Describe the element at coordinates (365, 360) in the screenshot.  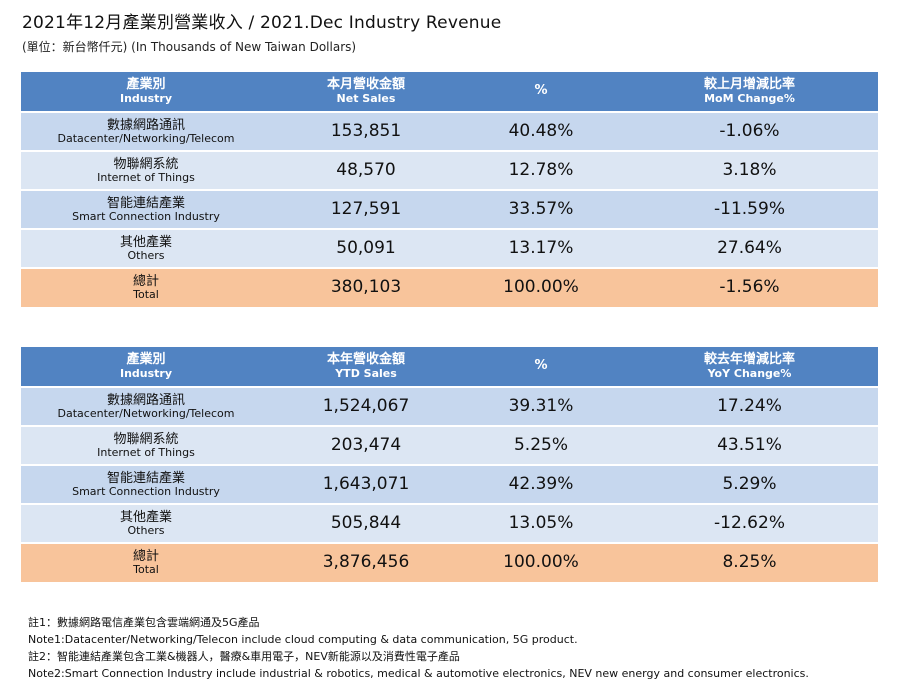
I see `header-sales-zh: 本年營收金額` at that location.